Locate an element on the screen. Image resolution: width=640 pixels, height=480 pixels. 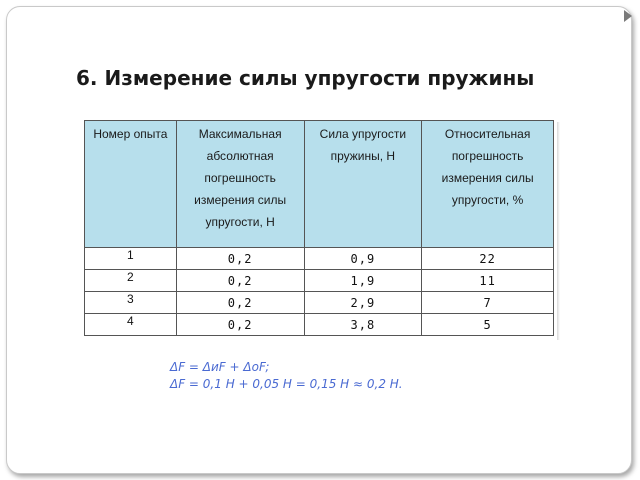
table-row: 2 0,2 1,9 11 is located at coordinates (319, 280).